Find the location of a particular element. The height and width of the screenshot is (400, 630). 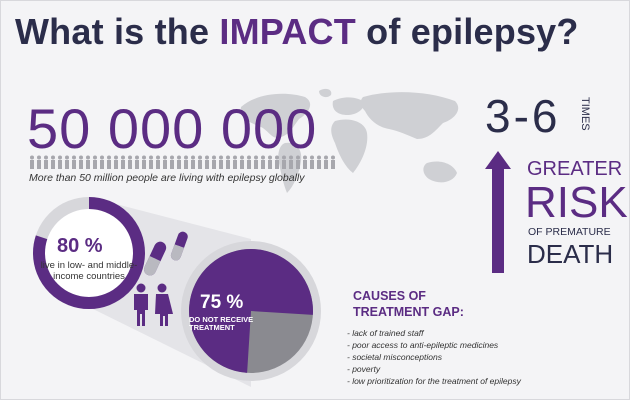

greater-label: GREATER is located at coordinates (575, 169).